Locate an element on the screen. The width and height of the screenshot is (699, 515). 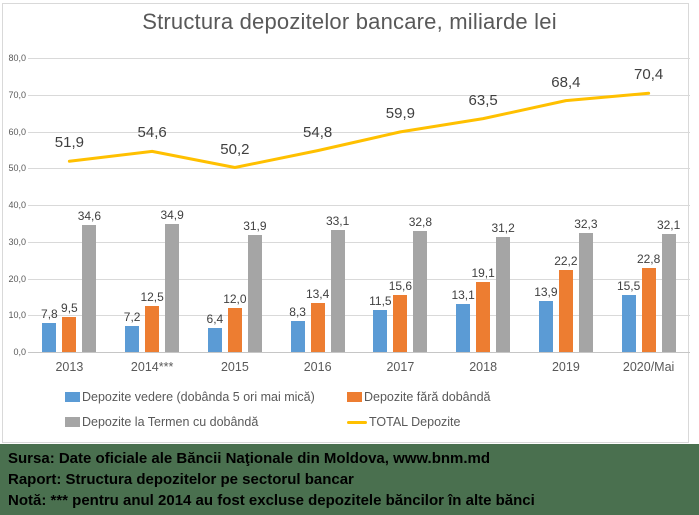
bar-label: 22,2 is located at coordinates (566, 261).